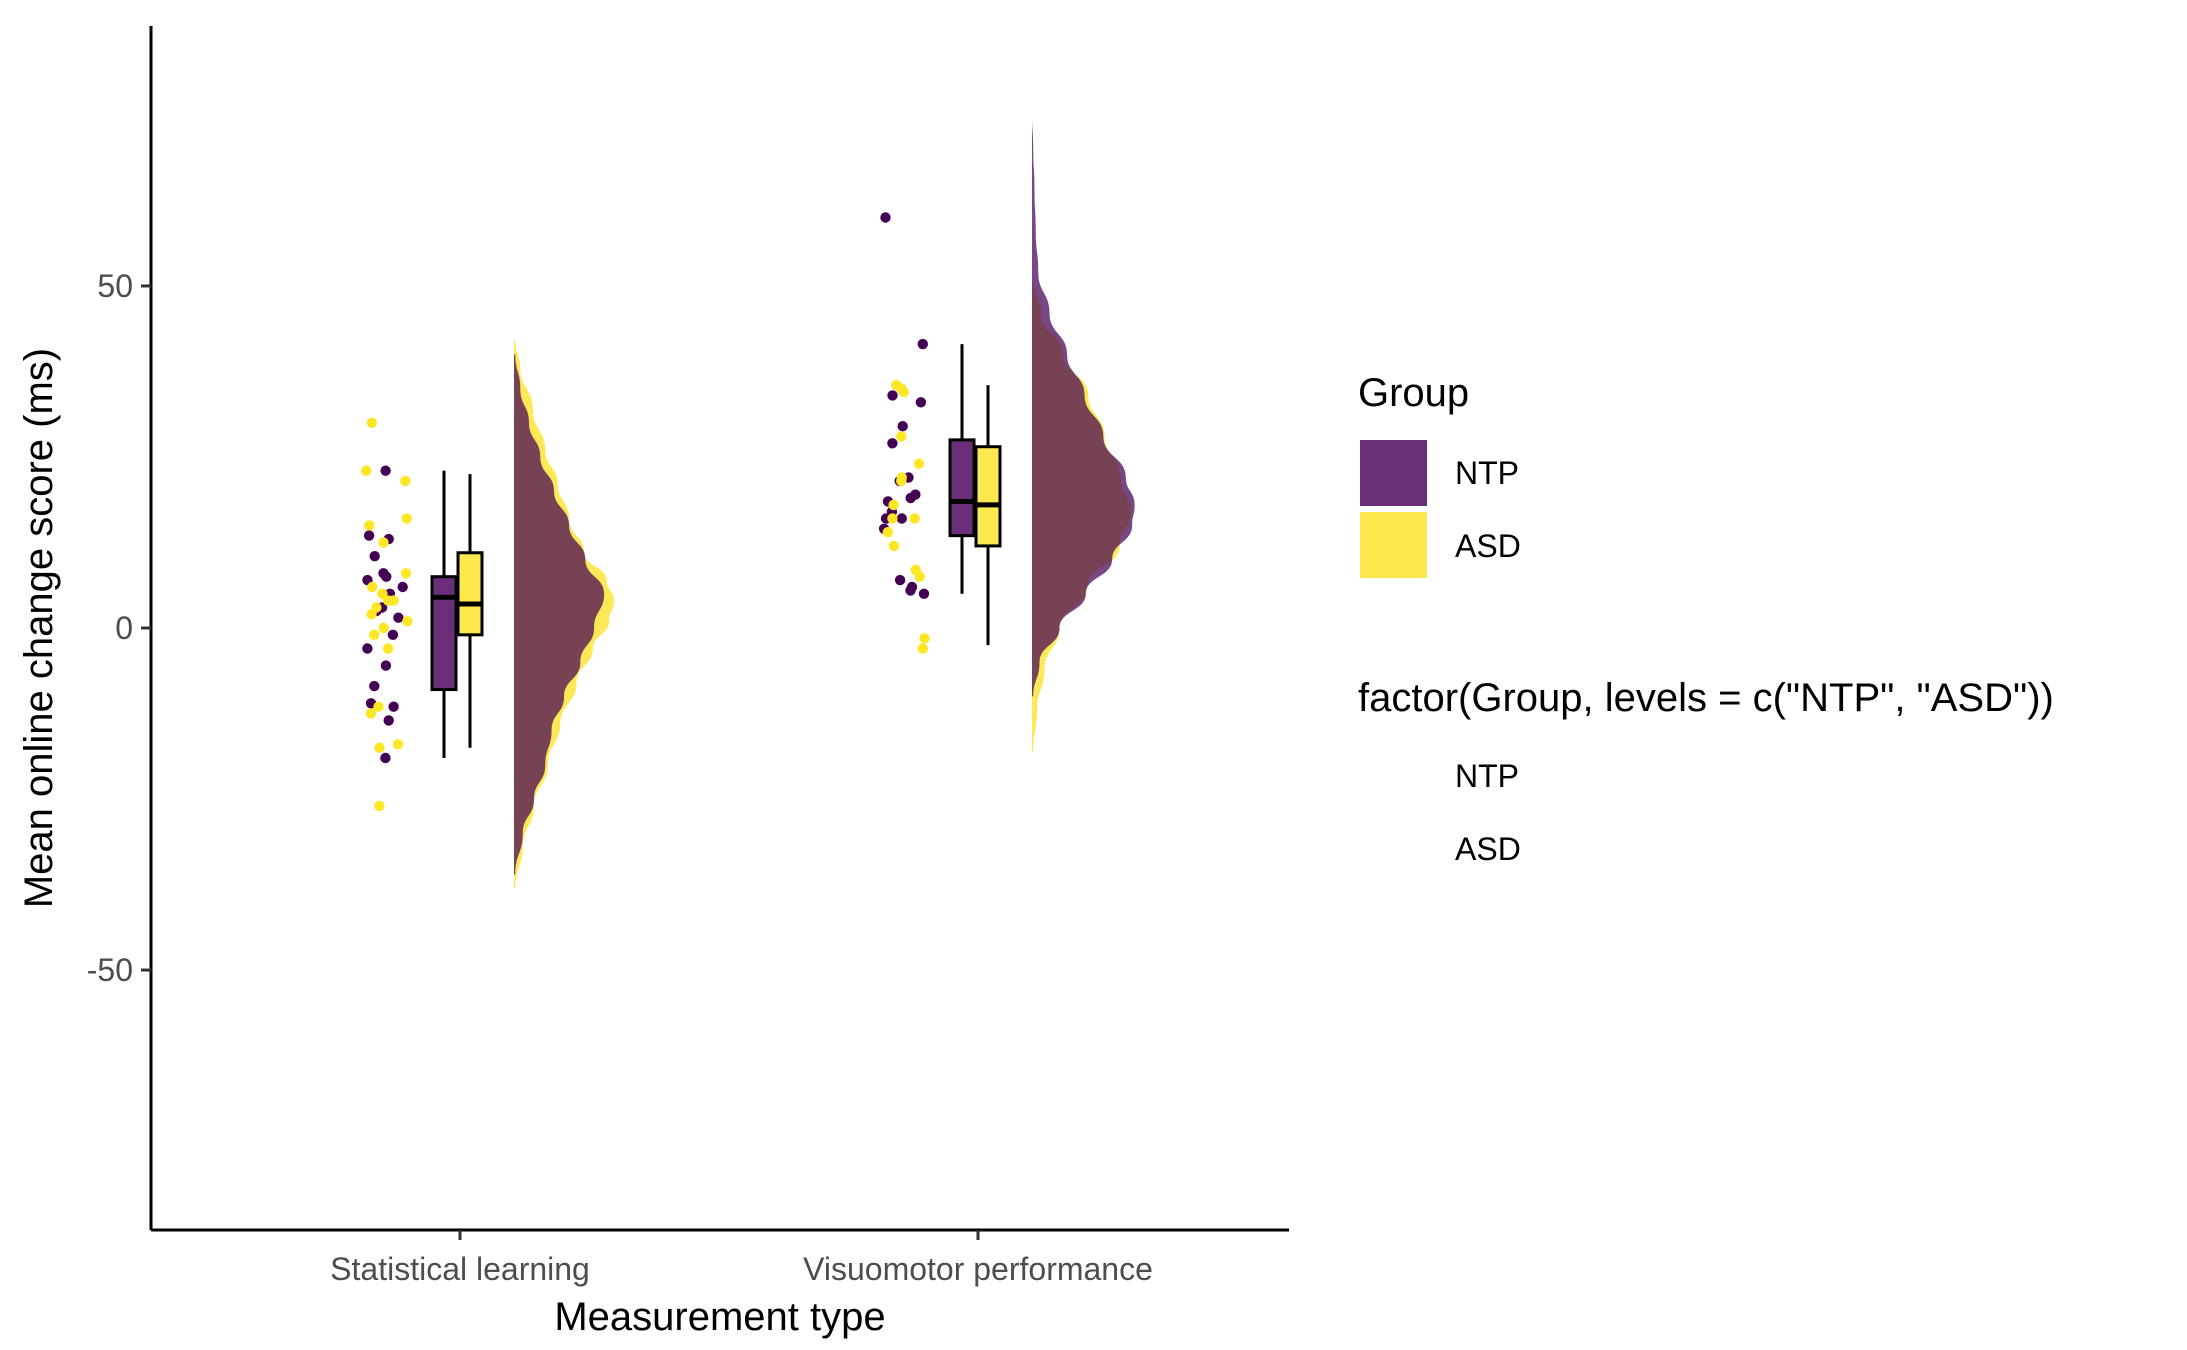 This screenshot has height=1350, width=2187. I want to click on x-tick-label: Statistical learning, so click(460, 1269).